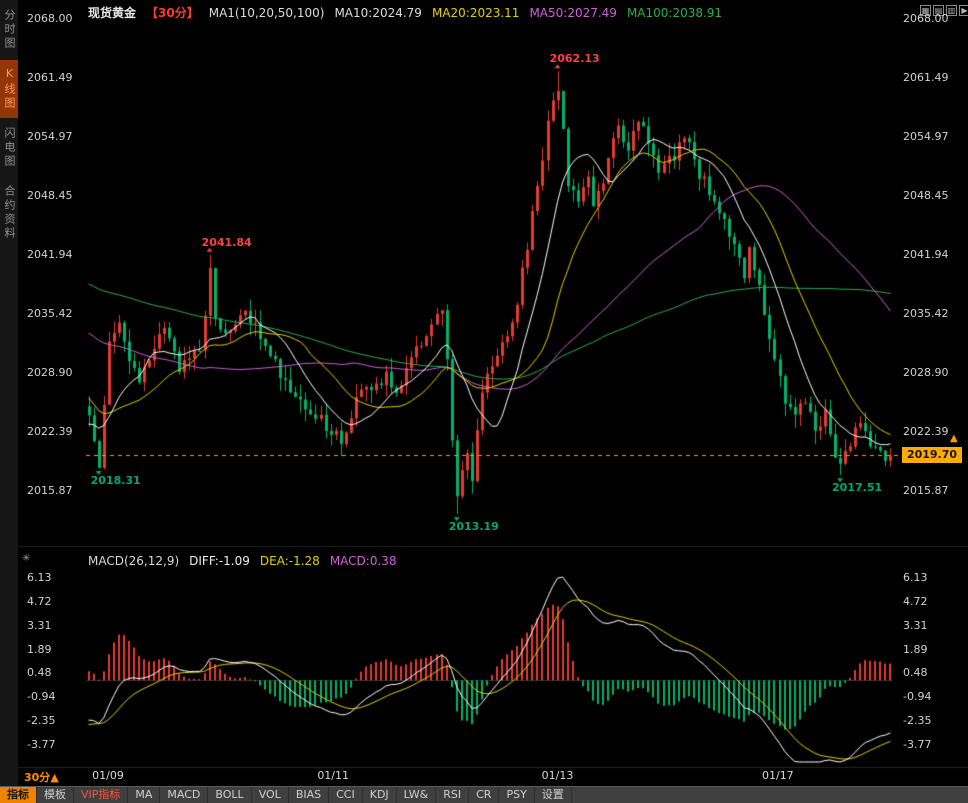 Image resolution: width=968 pixels, height=803 pixels. I want to click on last-price-value: 2019.70, so click(932, 455).